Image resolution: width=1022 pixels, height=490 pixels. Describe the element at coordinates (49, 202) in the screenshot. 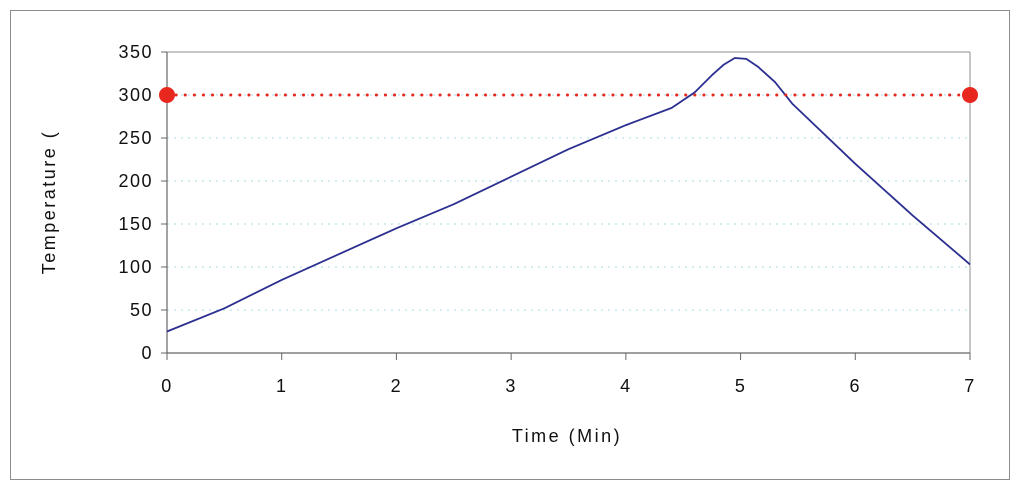

I see `y-axis-title: Temperature (` at that location.